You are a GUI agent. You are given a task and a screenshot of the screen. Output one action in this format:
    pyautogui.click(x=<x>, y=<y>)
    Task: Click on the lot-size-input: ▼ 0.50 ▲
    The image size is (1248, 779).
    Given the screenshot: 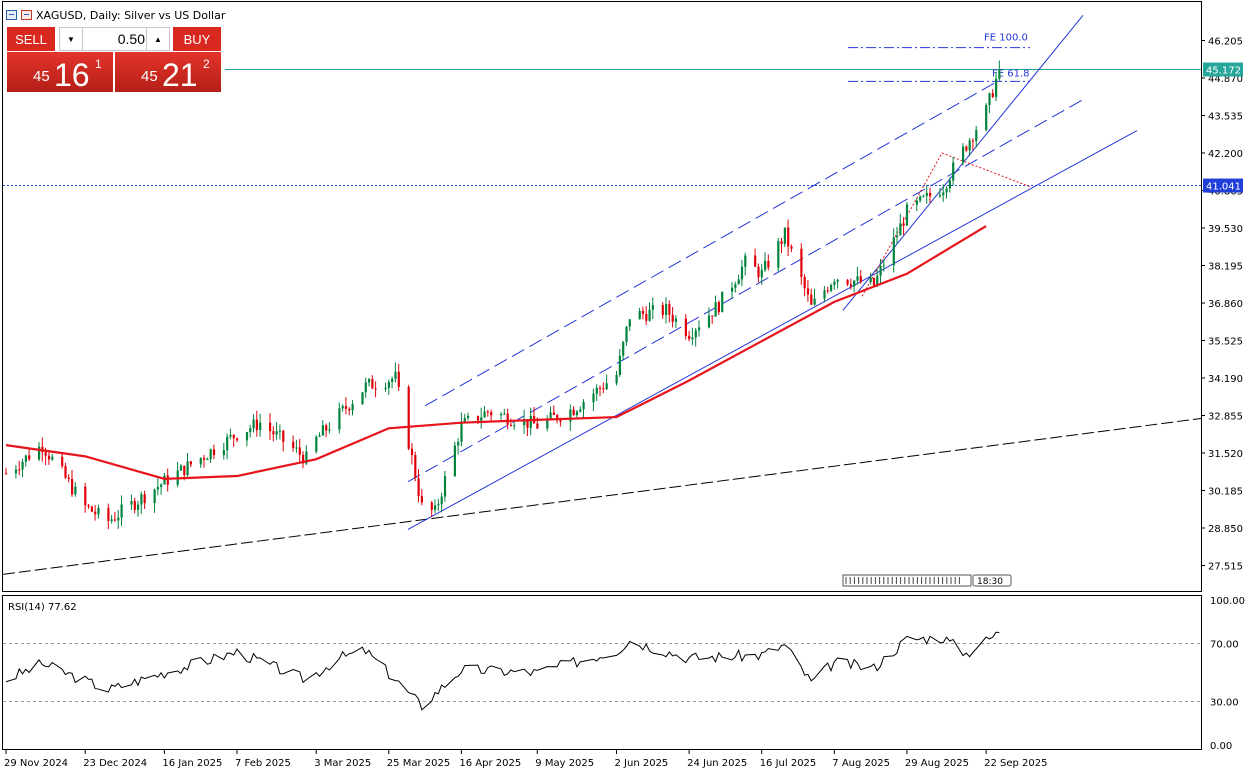 What is the action you would take?
    pyautogui.click(x=114, y=39)
    